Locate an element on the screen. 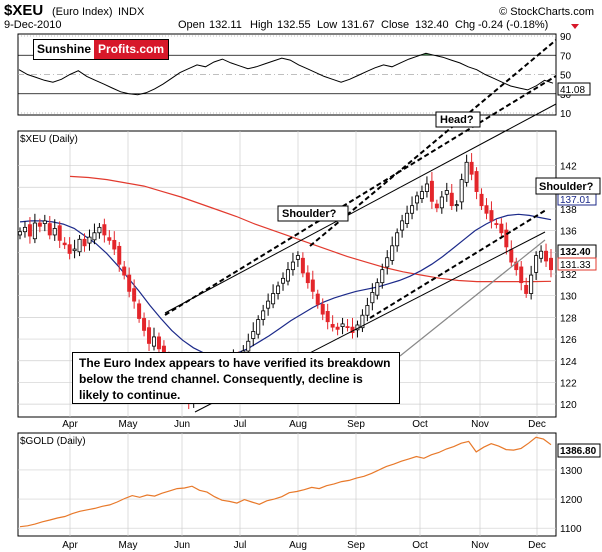 Image resolution: width=602 pixels, height=552 pixels. price-tick-label: 136 is located at coordinates (568, 232).